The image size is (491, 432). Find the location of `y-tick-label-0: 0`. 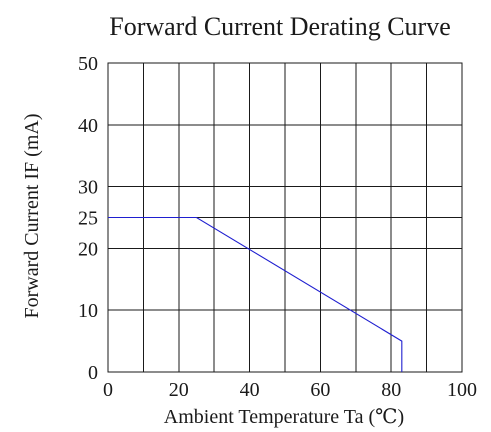

y-tick-label-0: 0 is located at coordinates (93, 373).